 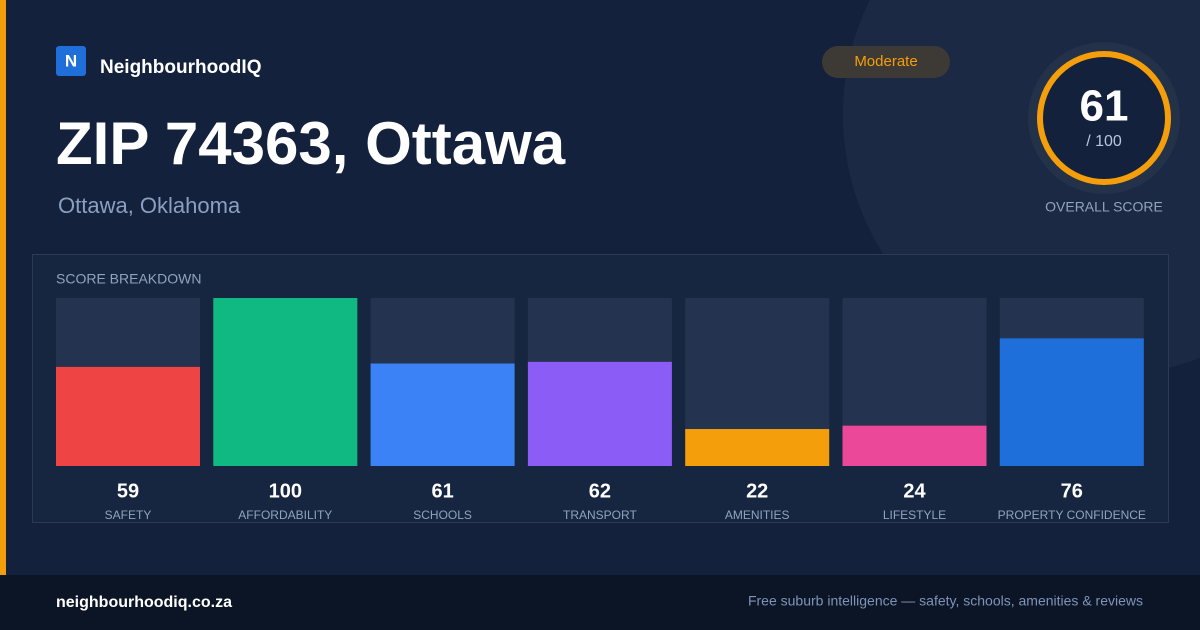 I want to click on subtitle: Ottawa, Oklahoma, so click(x=149, y=205).